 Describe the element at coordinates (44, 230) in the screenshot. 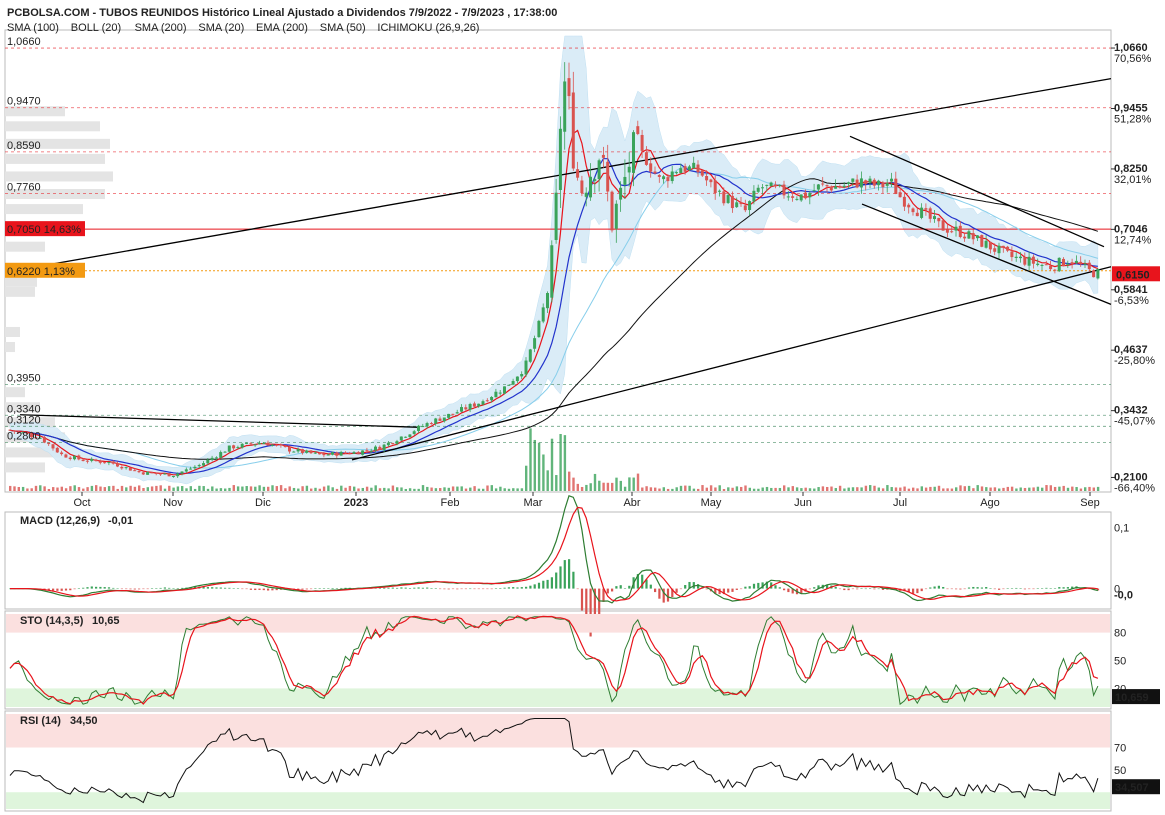

I see `tagged-level-label: 0,7050 14,63%` at that location.